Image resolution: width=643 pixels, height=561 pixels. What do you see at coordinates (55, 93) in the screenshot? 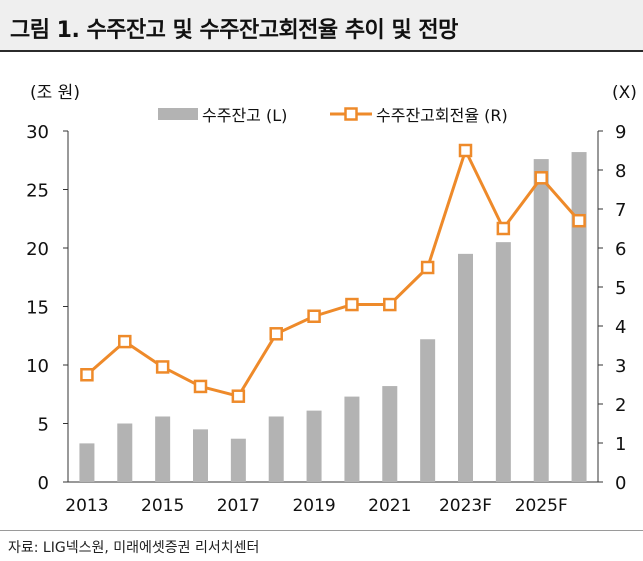
I see `left-axis-unit: (조 원)` at bounding box center [55, 93].